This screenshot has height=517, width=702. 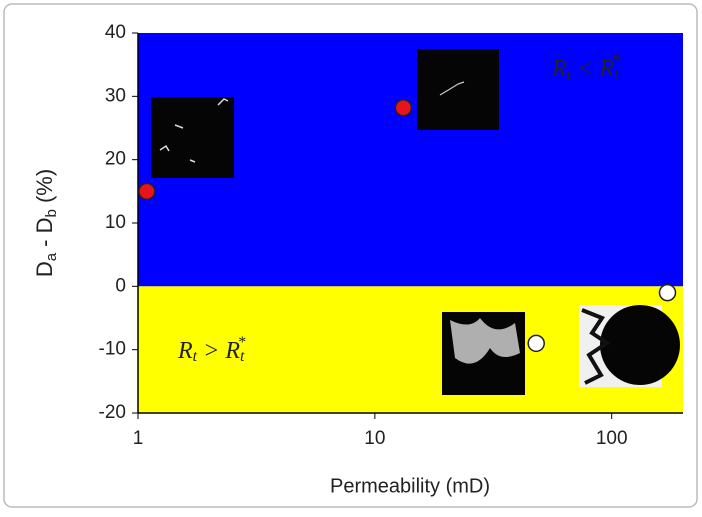 I want to click on y-axis-label: Da - Db (%), so click(x=46, y=223).